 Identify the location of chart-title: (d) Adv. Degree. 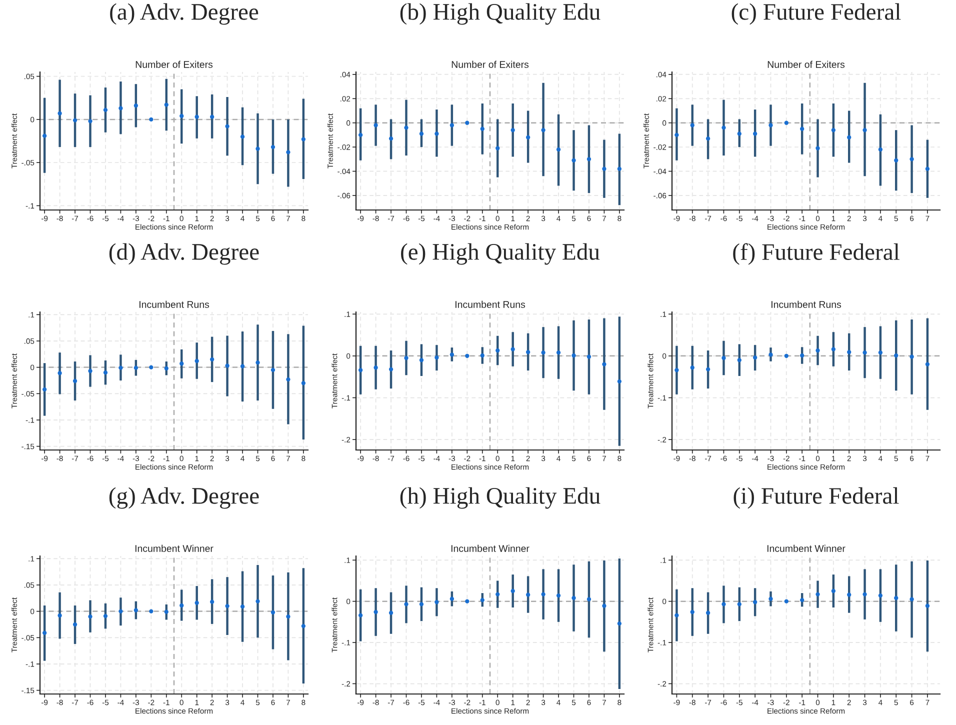
(184, 254).